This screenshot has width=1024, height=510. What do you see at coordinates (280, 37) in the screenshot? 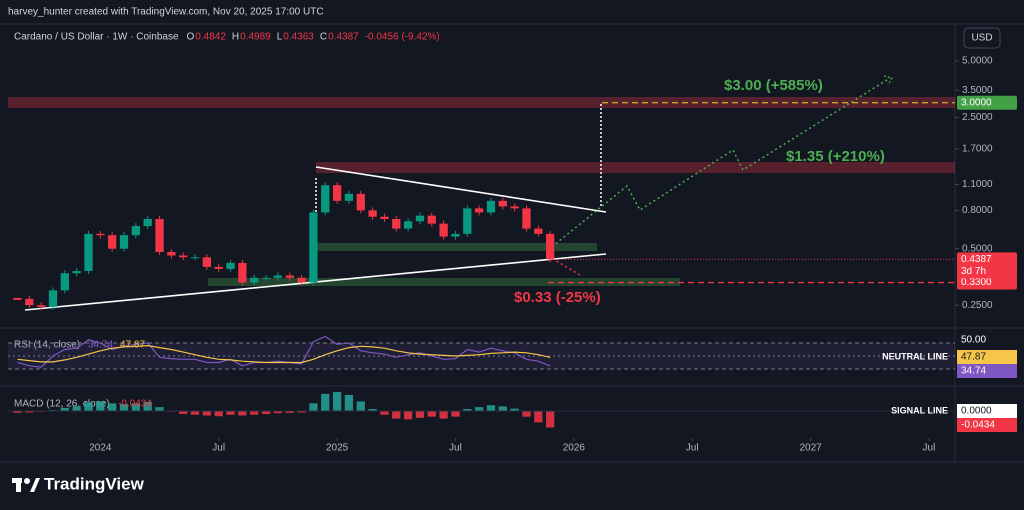
I see `ohlc-label: L` at bounding box center [280, 37].